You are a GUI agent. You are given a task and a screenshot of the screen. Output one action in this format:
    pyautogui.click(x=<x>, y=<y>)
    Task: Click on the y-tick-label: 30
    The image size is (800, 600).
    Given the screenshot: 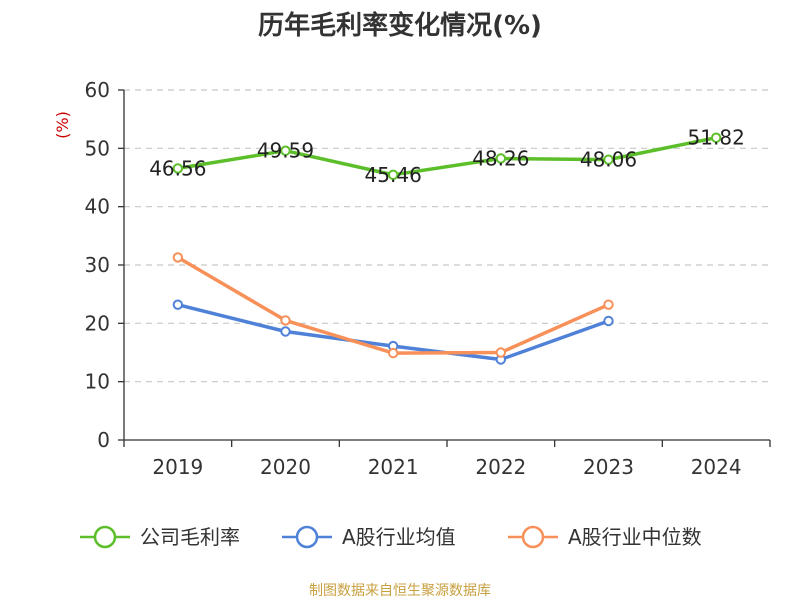 What is the action you would take?
    pyautogui.click(x=97, y=265)
    